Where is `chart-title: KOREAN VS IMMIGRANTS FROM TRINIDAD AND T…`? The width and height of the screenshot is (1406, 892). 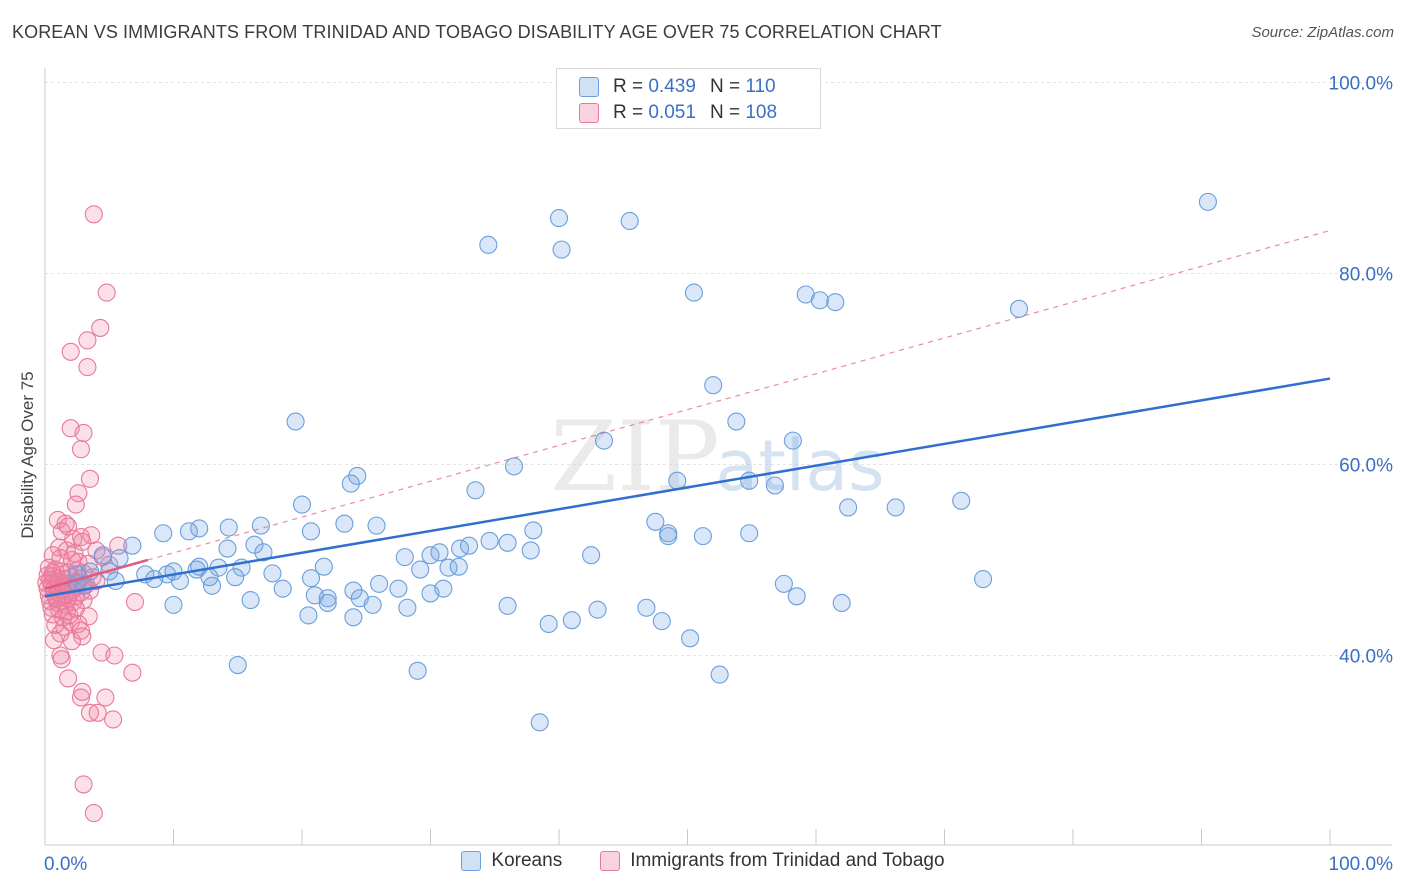 chart-title: KOREAN VS IMMIGRANTS FROM TRINIDAD AND T… is located at coordinates (477, 32).